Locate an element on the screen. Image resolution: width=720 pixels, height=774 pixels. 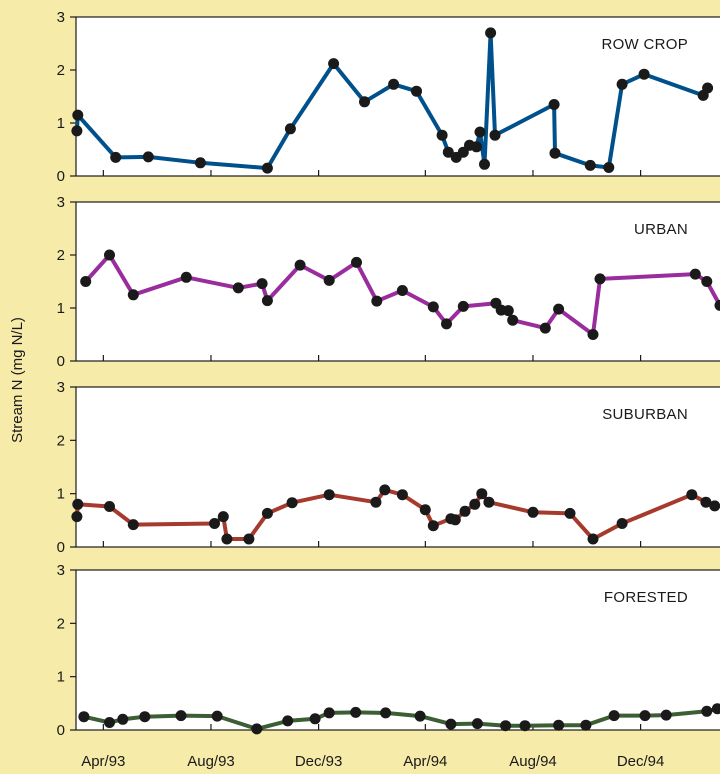
x-tick-label: Dec/93 is located at coordinates (319, 761).